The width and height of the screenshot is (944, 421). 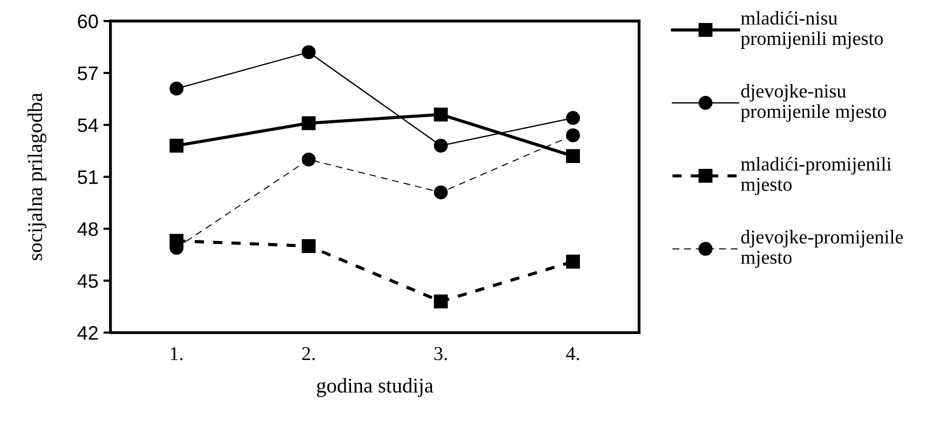 I want to click on legend-label: djevojke-nisu promijenile mjesto, so click(x=813, y=103).